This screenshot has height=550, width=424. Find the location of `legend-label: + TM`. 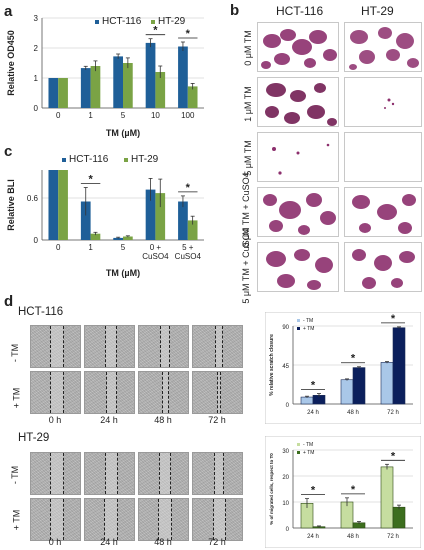

legend-label: + TM is located at coordinates (308, 329).